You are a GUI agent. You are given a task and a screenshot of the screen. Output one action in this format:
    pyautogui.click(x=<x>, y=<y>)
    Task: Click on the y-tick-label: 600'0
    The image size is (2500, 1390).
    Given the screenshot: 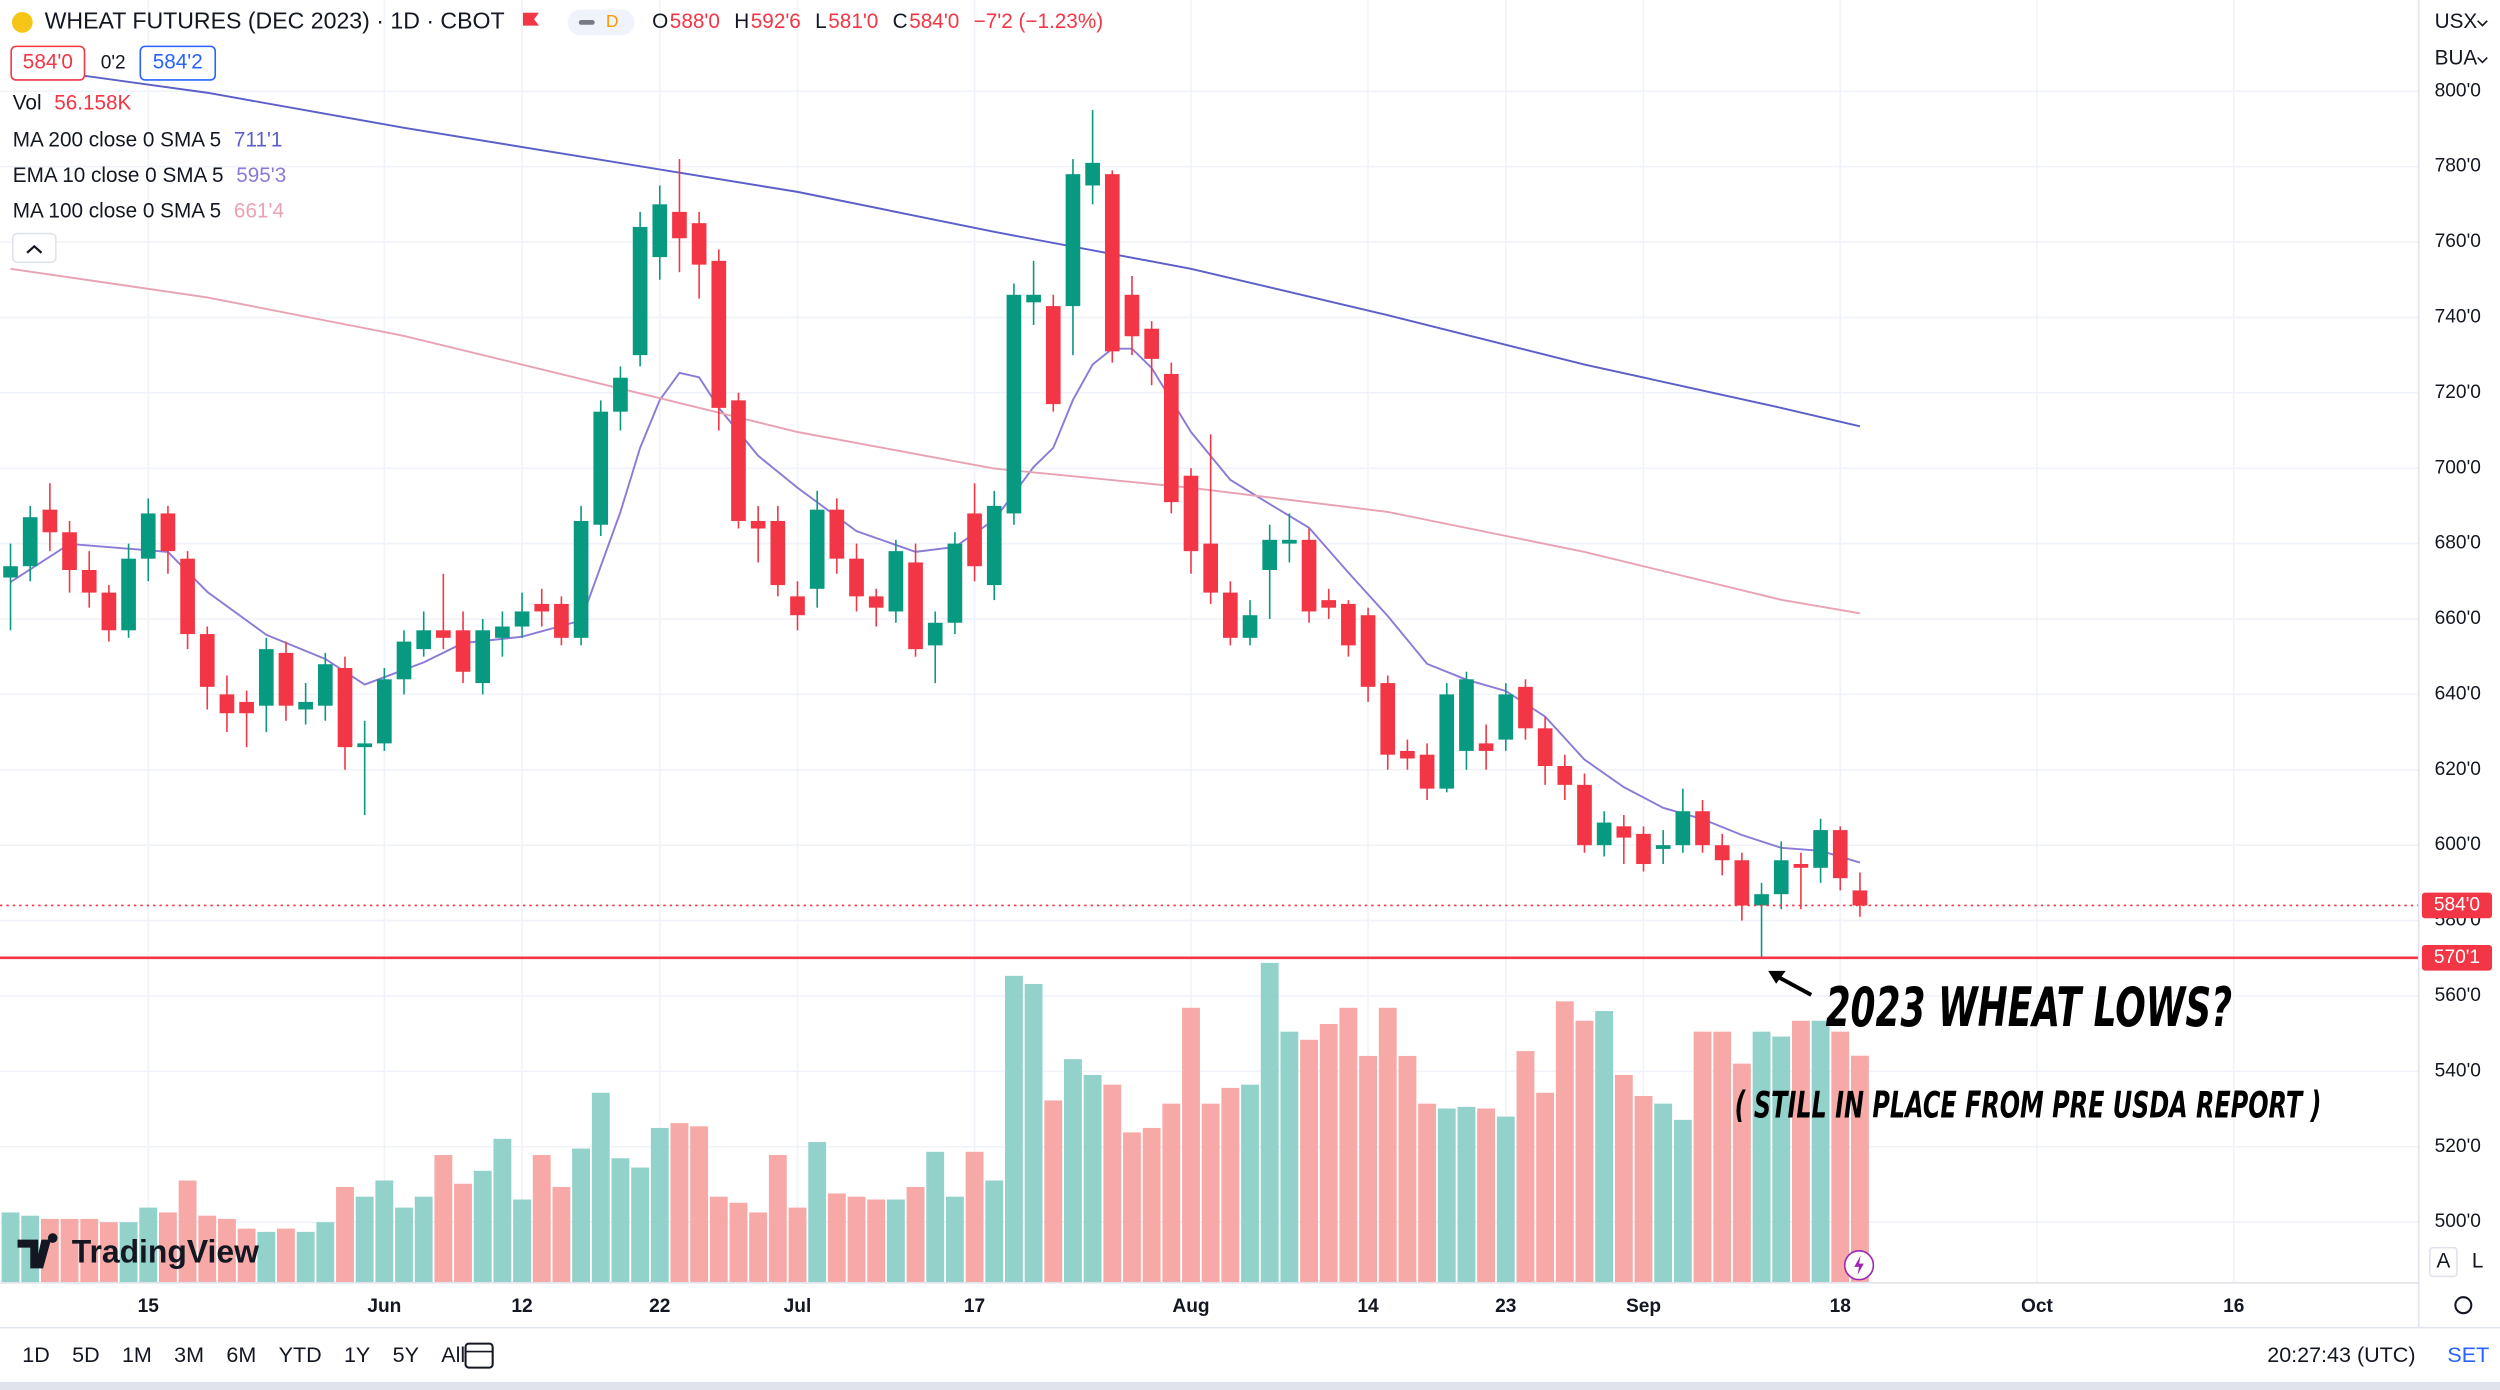 What is the action you would take?
    pyautogui.click(x=2458, y=844)
    